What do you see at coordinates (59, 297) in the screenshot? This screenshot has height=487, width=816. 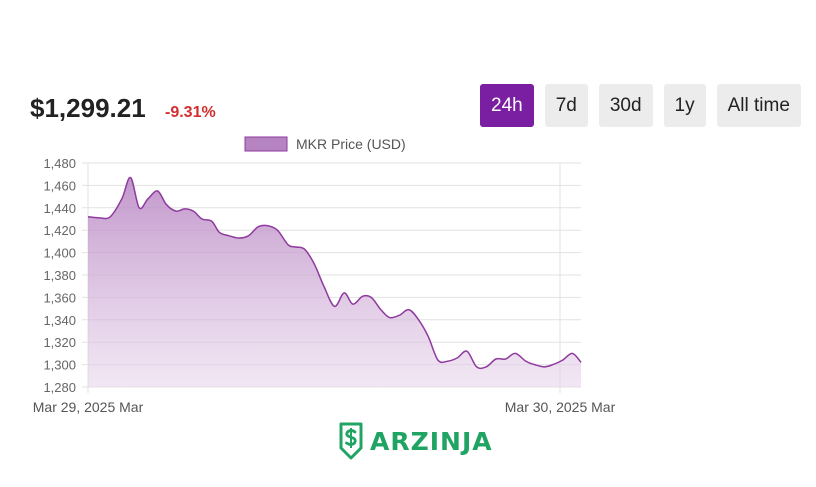 I see `y-tick-label: 1,360` at bounding box center [59, 297].